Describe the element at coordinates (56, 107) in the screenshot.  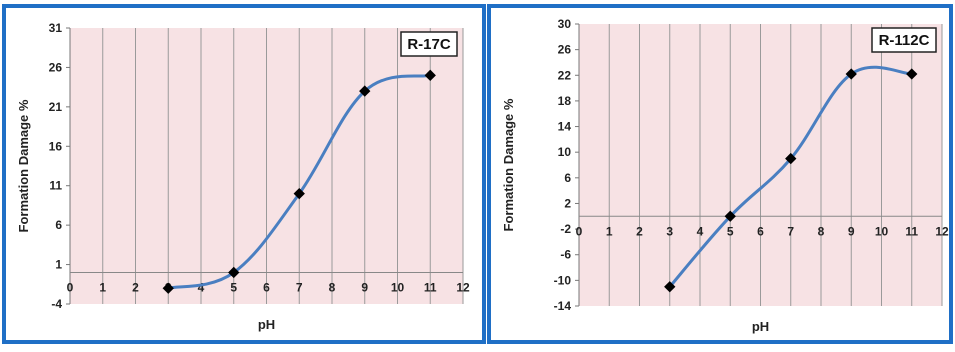
I see `y-tick-label: 21` at that location.